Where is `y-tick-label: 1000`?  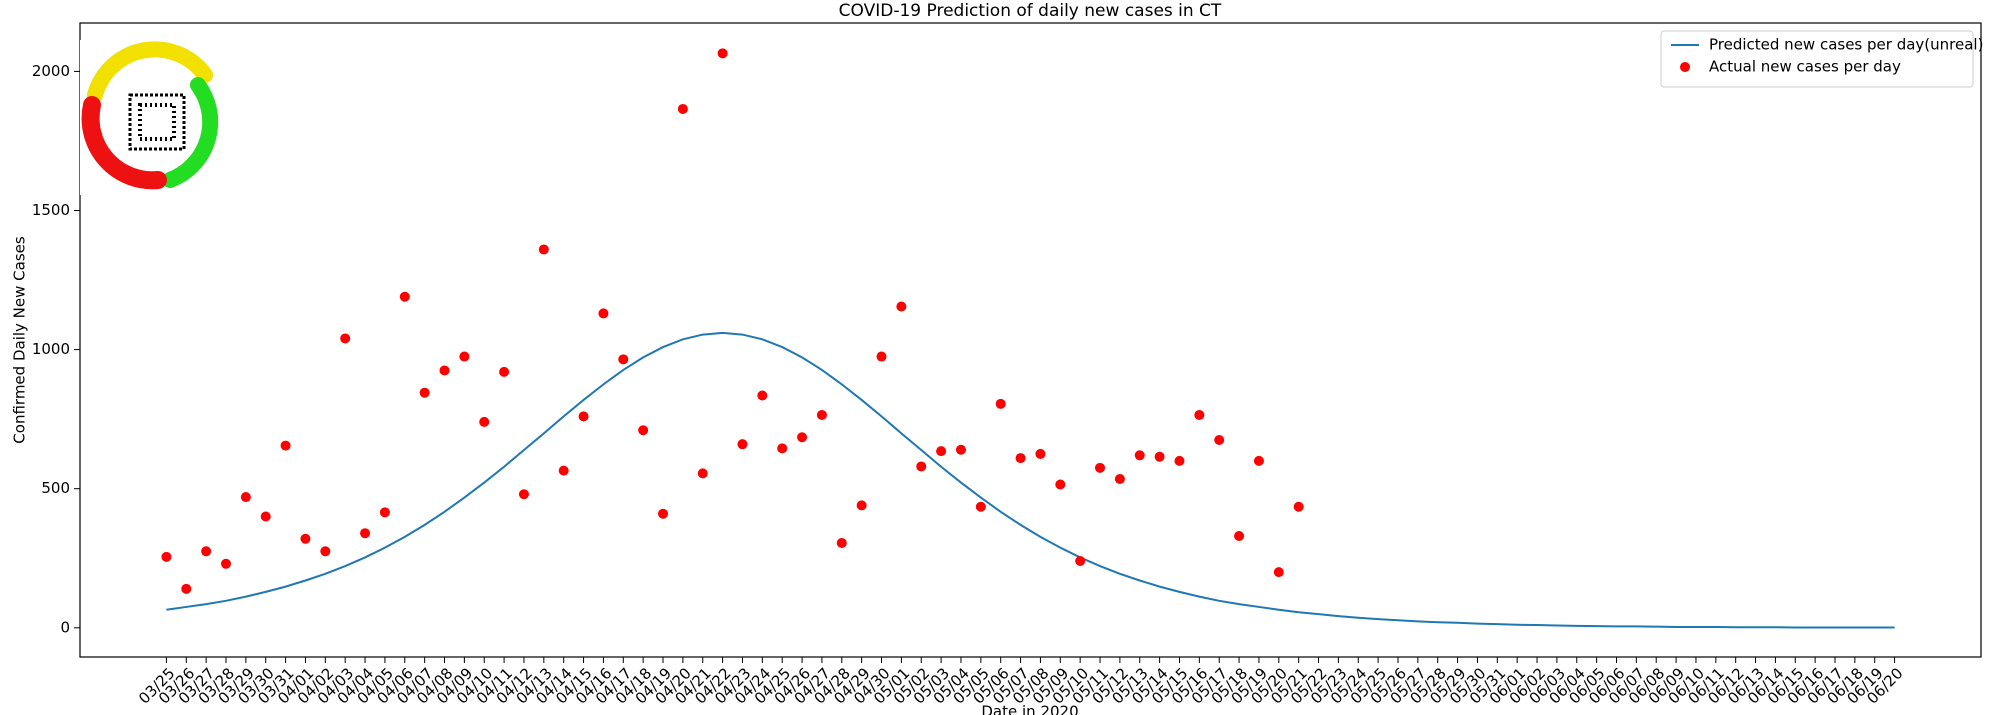 y-tick-label: 1000 is located at coordinates (51, 349).